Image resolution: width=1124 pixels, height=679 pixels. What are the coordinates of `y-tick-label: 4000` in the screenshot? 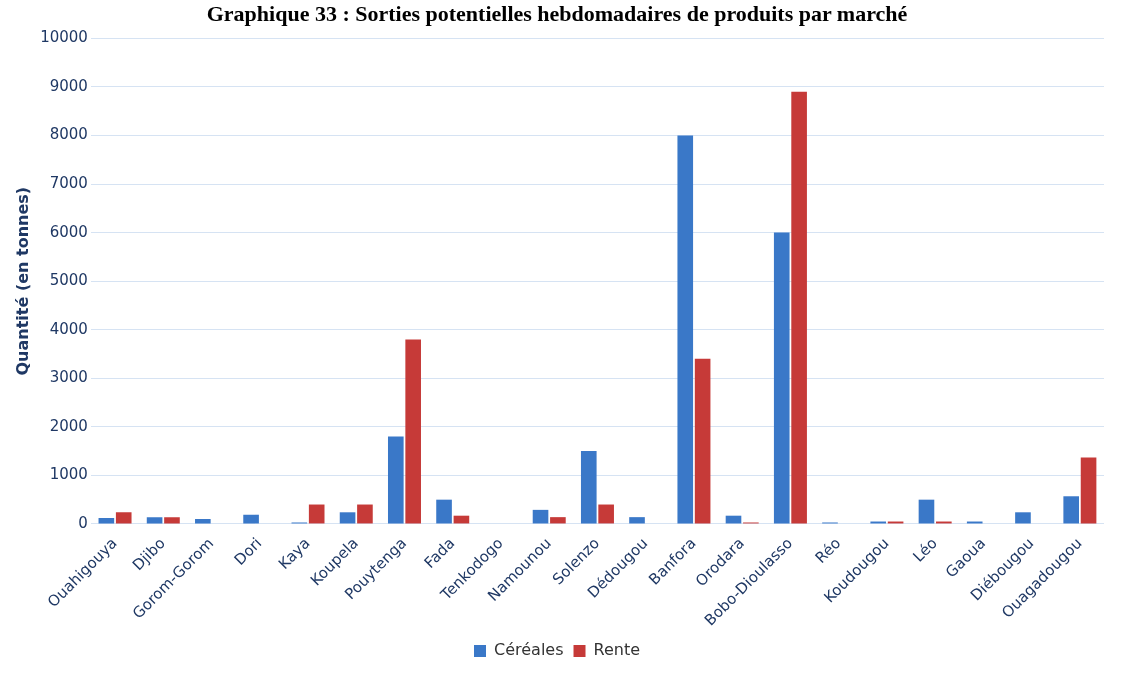 It's located at (68, 328).